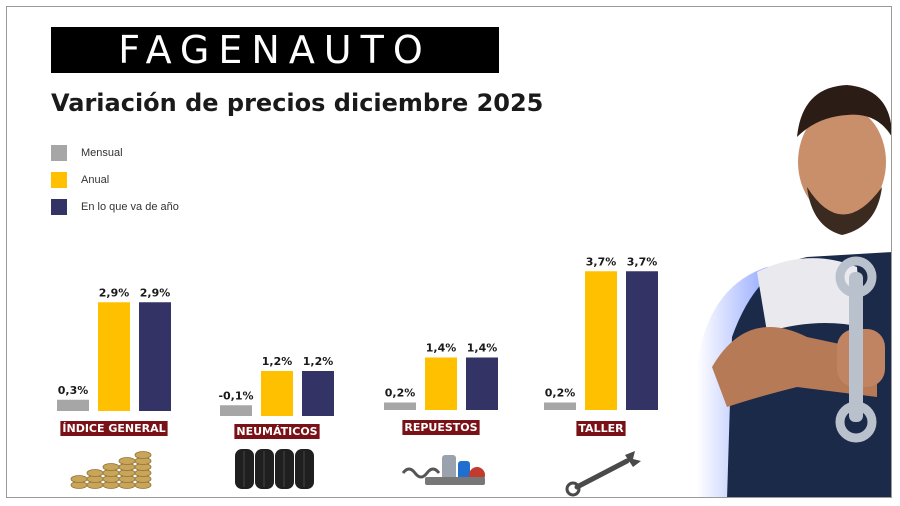 This screenshot has height=506, width=900. What do you see at coordinates (59, 206) in the screenshot?
I see `legend-swatch-ytd` at bounding box center [59, 206].